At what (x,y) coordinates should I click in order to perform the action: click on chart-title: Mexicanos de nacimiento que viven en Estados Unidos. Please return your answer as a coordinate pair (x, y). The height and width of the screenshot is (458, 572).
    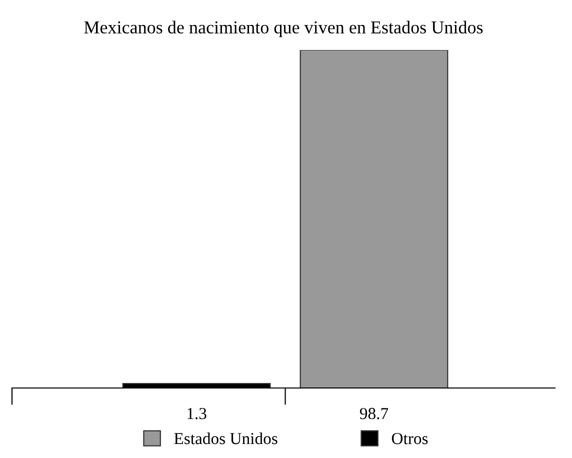
    Looking at the image, I should click on (283, 29).